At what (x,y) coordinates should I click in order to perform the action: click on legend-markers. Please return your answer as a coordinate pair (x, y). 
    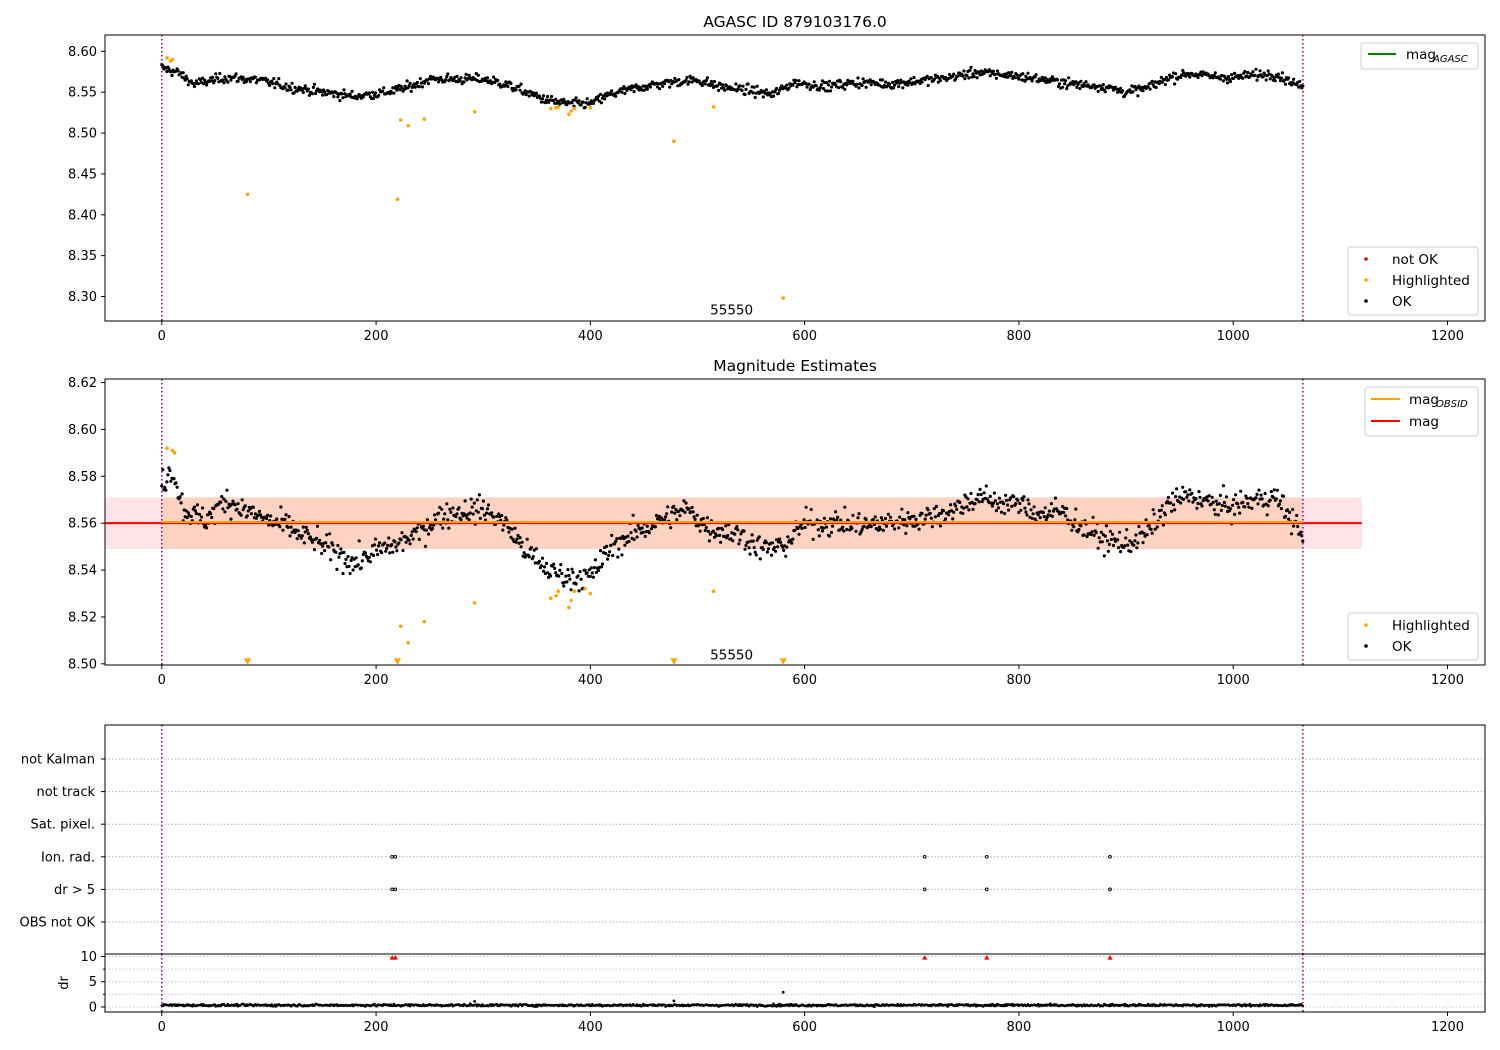
    Looking at the image, I should click on (1413, 636).